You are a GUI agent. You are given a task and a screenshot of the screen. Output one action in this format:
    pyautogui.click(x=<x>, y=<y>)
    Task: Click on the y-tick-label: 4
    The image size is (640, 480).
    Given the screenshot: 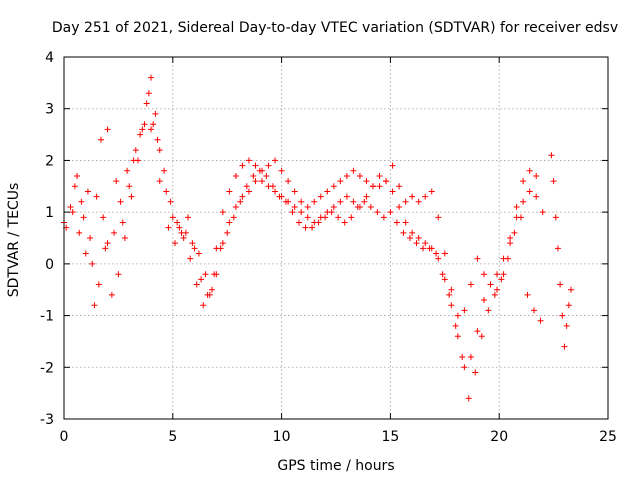 What is the action you would take?
    pyautogui.click(x=49, y=58)
    